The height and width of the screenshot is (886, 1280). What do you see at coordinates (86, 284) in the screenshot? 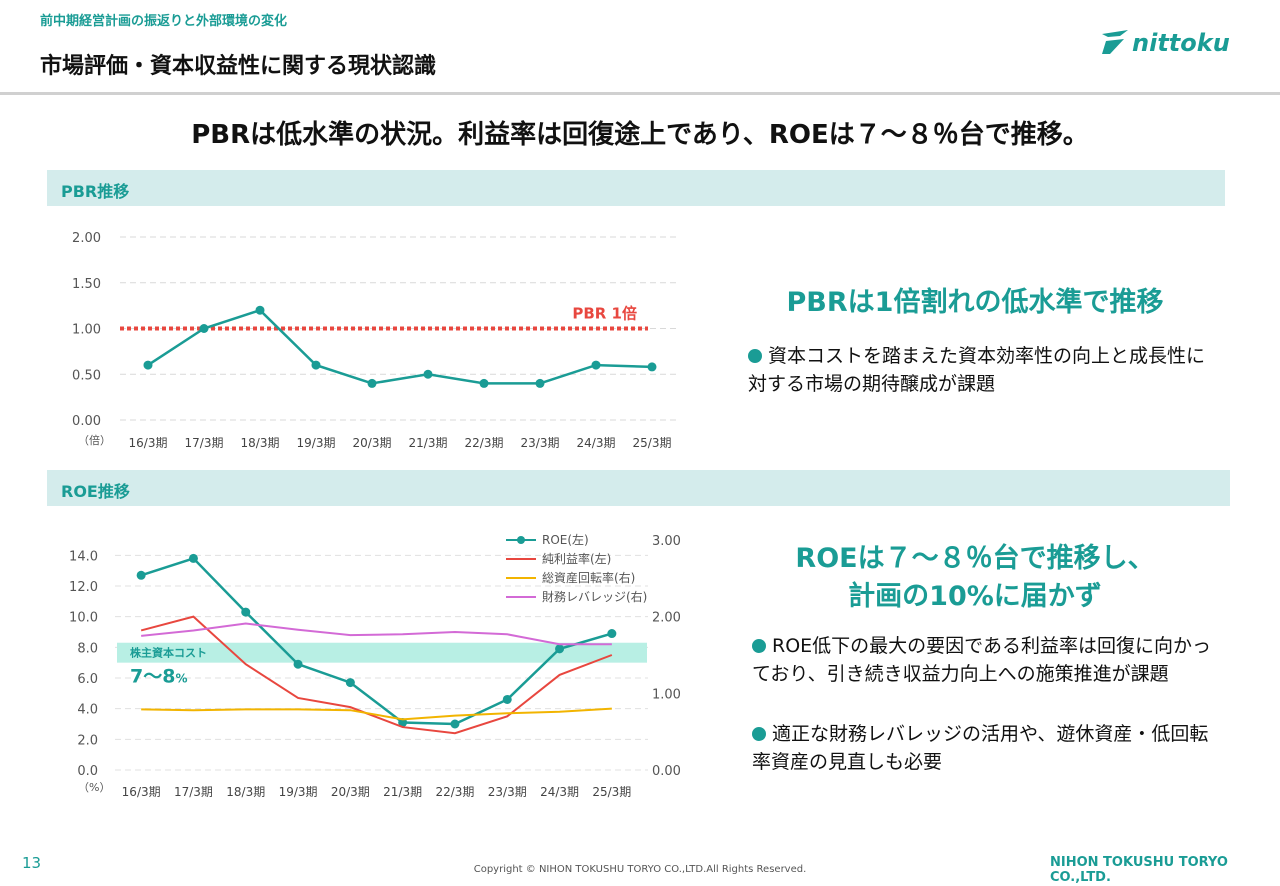
I see `y-tick-label: 1.50` at bounding box center [86, 284].